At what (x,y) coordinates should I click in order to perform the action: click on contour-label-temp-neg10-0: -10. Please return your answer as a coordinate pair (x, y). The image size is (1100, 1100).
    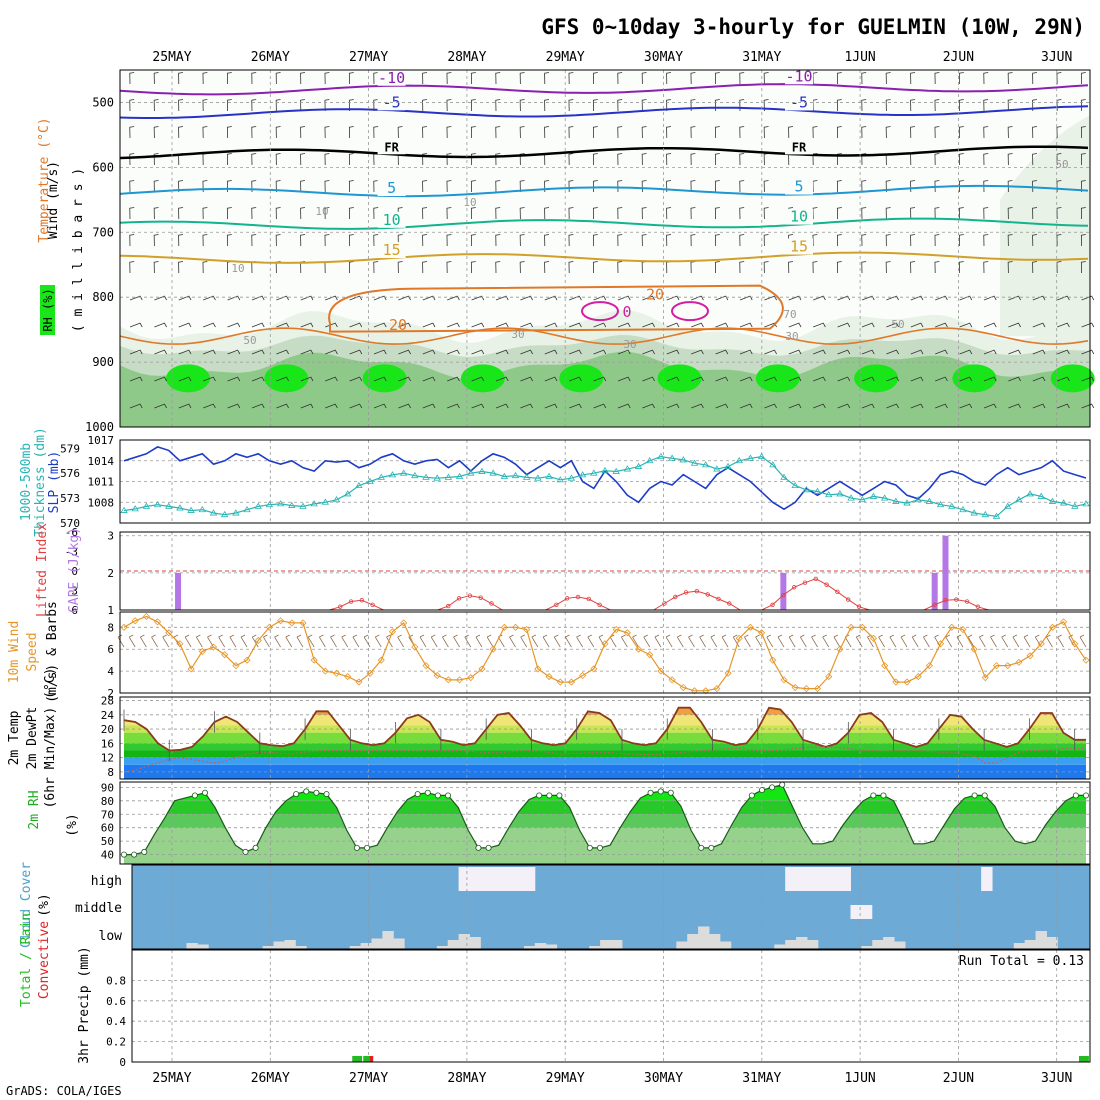
    Looking at the image, I should click on (391, 78).